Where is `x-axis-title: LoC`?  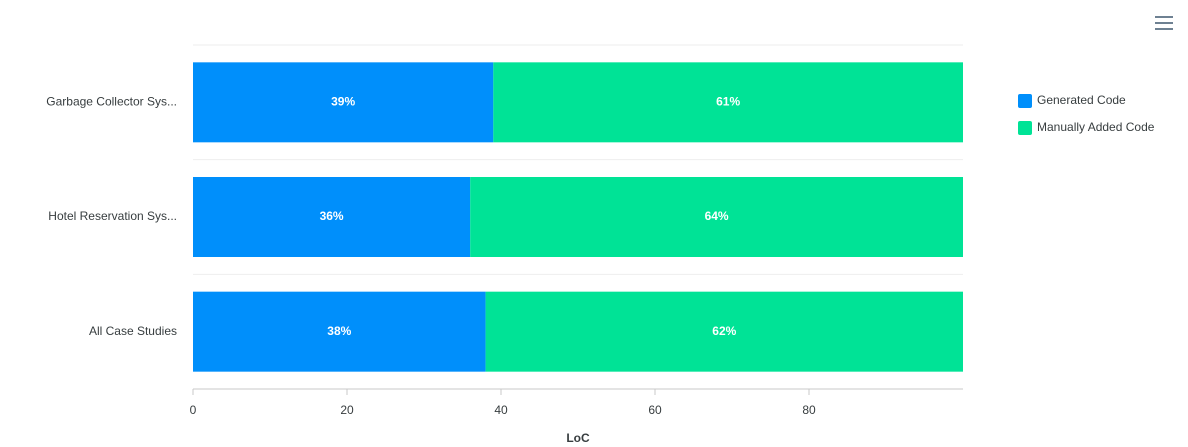 x-axis-title: LoC is located at coordinates (578, 438).